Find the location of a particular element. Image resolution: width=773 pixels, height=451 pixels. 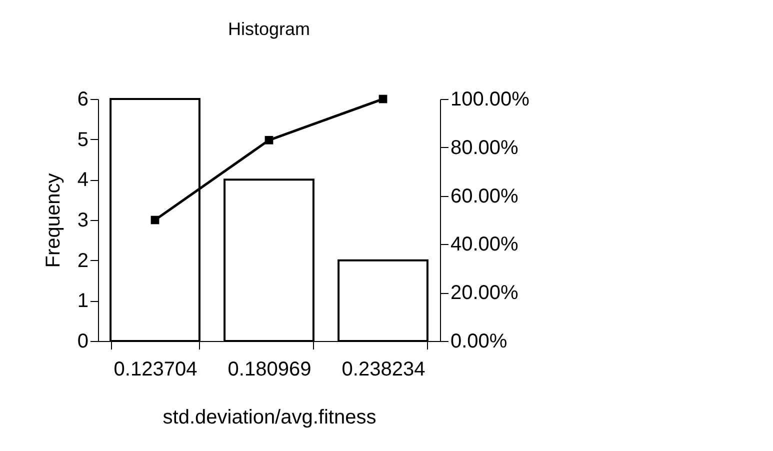

y-tick-label: 4 is located at coordinates (82, 180).